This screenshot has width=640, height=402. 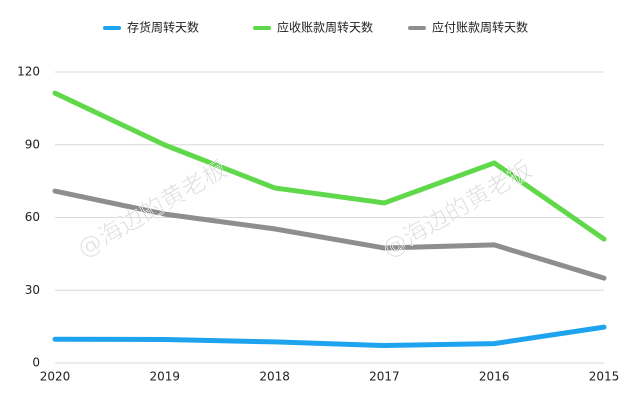 What do you see at coordinates (32, 217) in the screenshot?
I see `y-tick-label: 60` at bounding box center [32, 217].